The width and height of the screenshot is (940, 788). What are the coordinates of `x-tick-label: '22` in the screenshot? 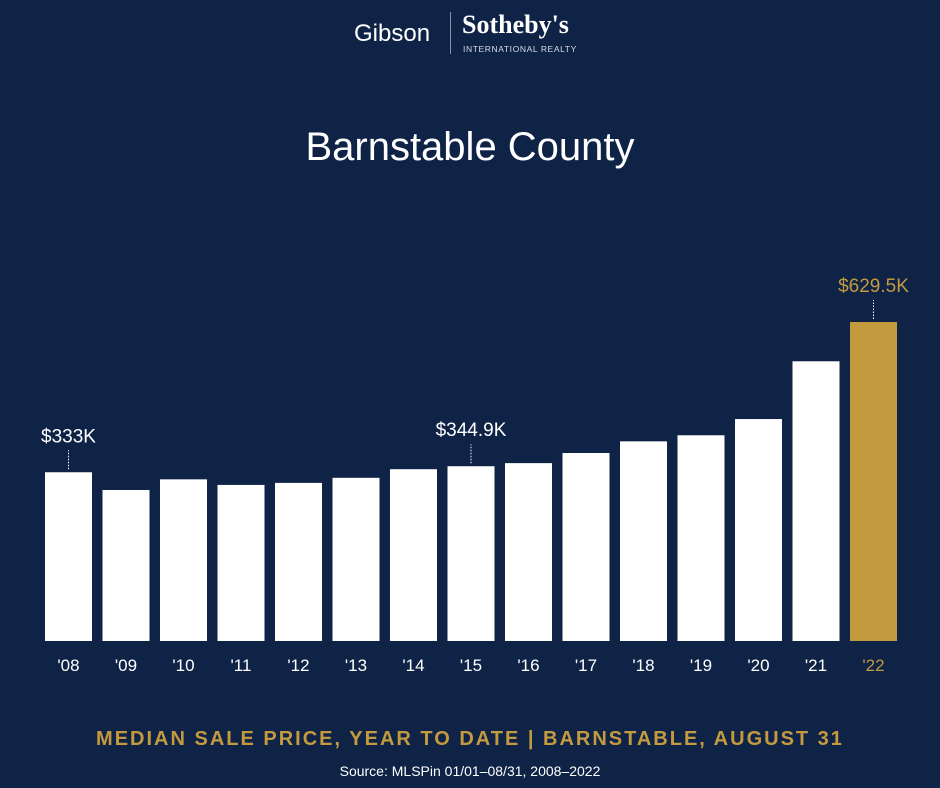 It's located at (873, 665).